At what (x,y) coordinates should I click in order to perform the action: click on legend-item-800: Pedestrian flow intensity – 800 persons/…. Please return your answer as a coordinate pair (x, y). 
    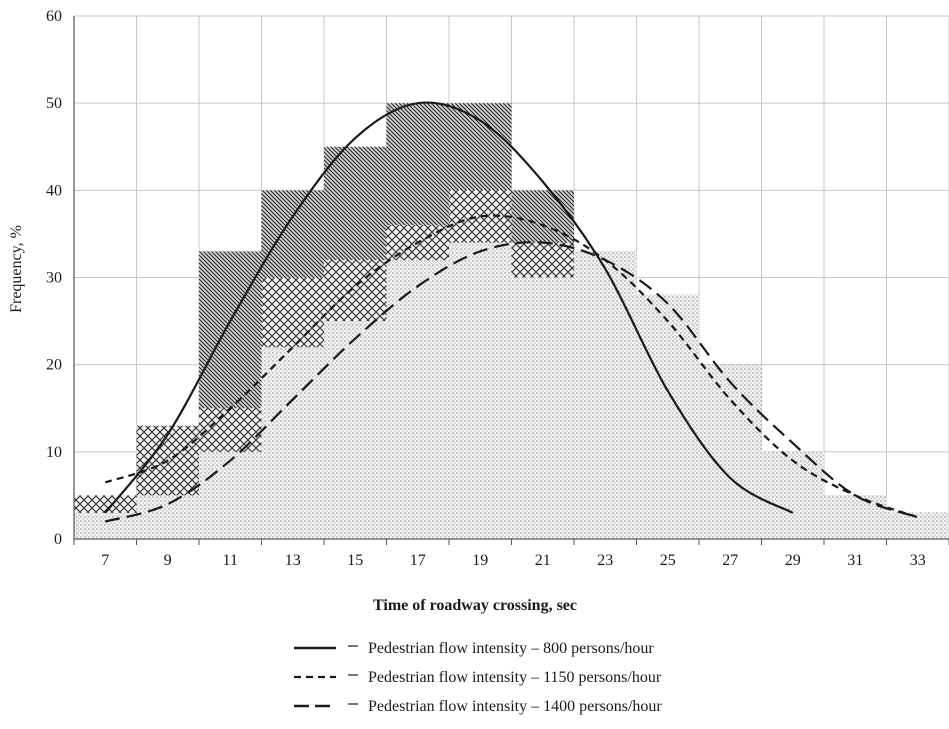
    Looking at the image, I should click on (572, 650).